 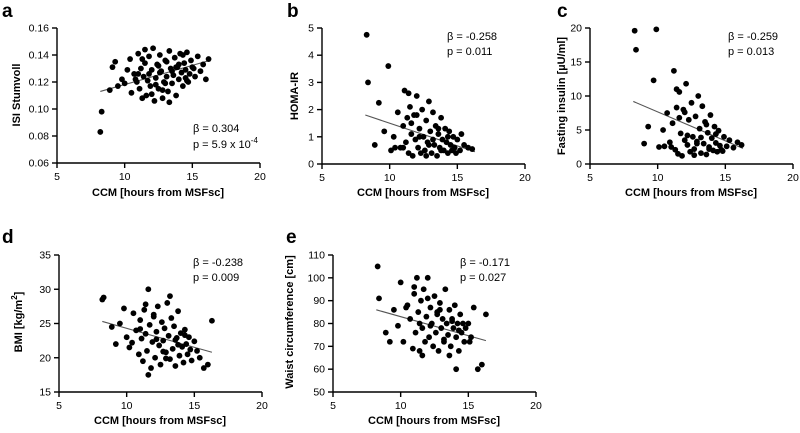 I want to click on panel-b-beta: β = -0.258, so click(x=472, y=37).